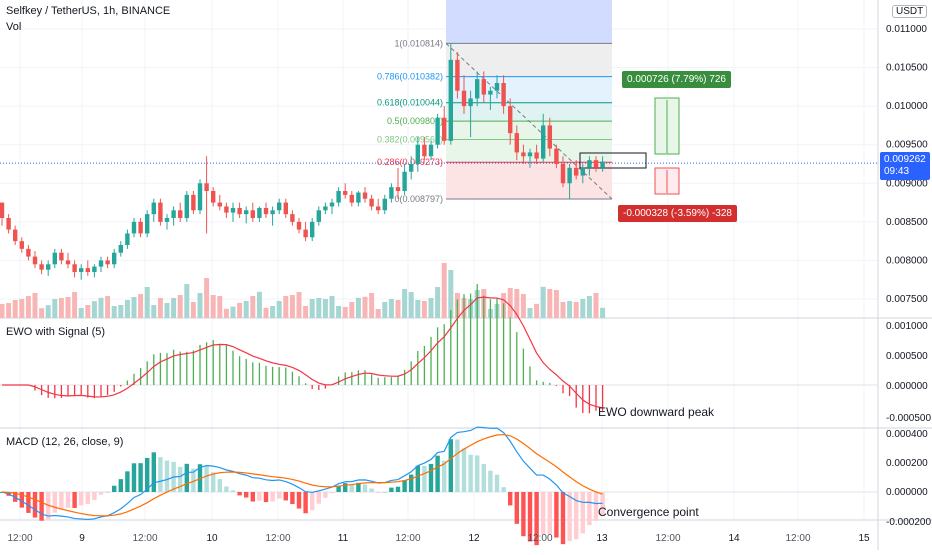 This screenshot has width=932, height=555. Describe the element at coordinates (677, 213) in the screenshot. I see `stop-badge: -0.000328 (-3.59%) -328` at that location.